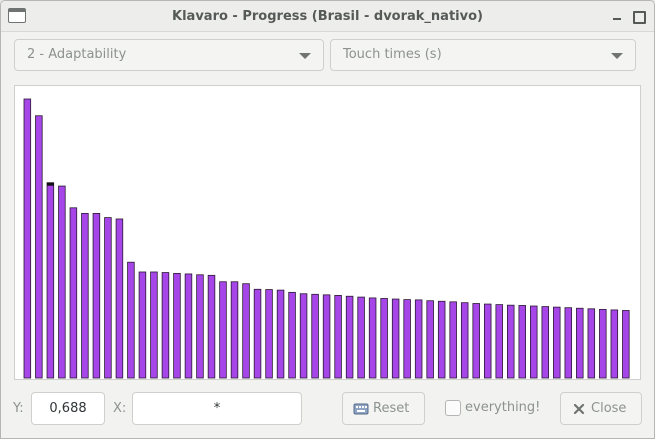 The image size is (655, 439). I want to click on selected-bar-marker, so click(50, 184).